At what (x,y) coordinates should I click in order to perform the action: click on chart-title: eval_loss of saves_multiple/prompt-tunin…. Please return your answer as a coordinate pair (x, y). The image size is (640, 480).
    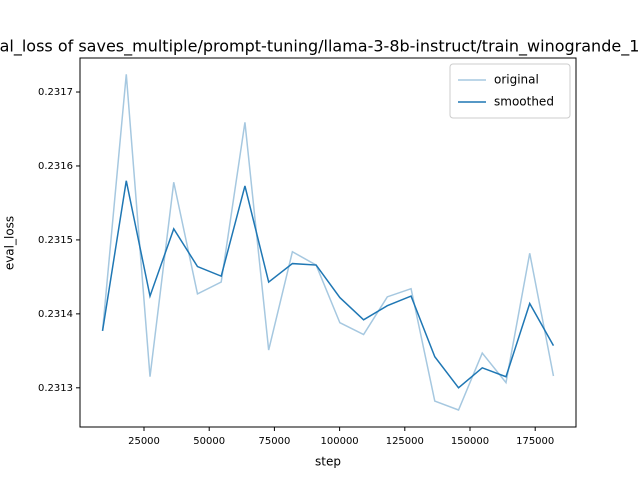
    Looking at the image, I should click on (320, 47).